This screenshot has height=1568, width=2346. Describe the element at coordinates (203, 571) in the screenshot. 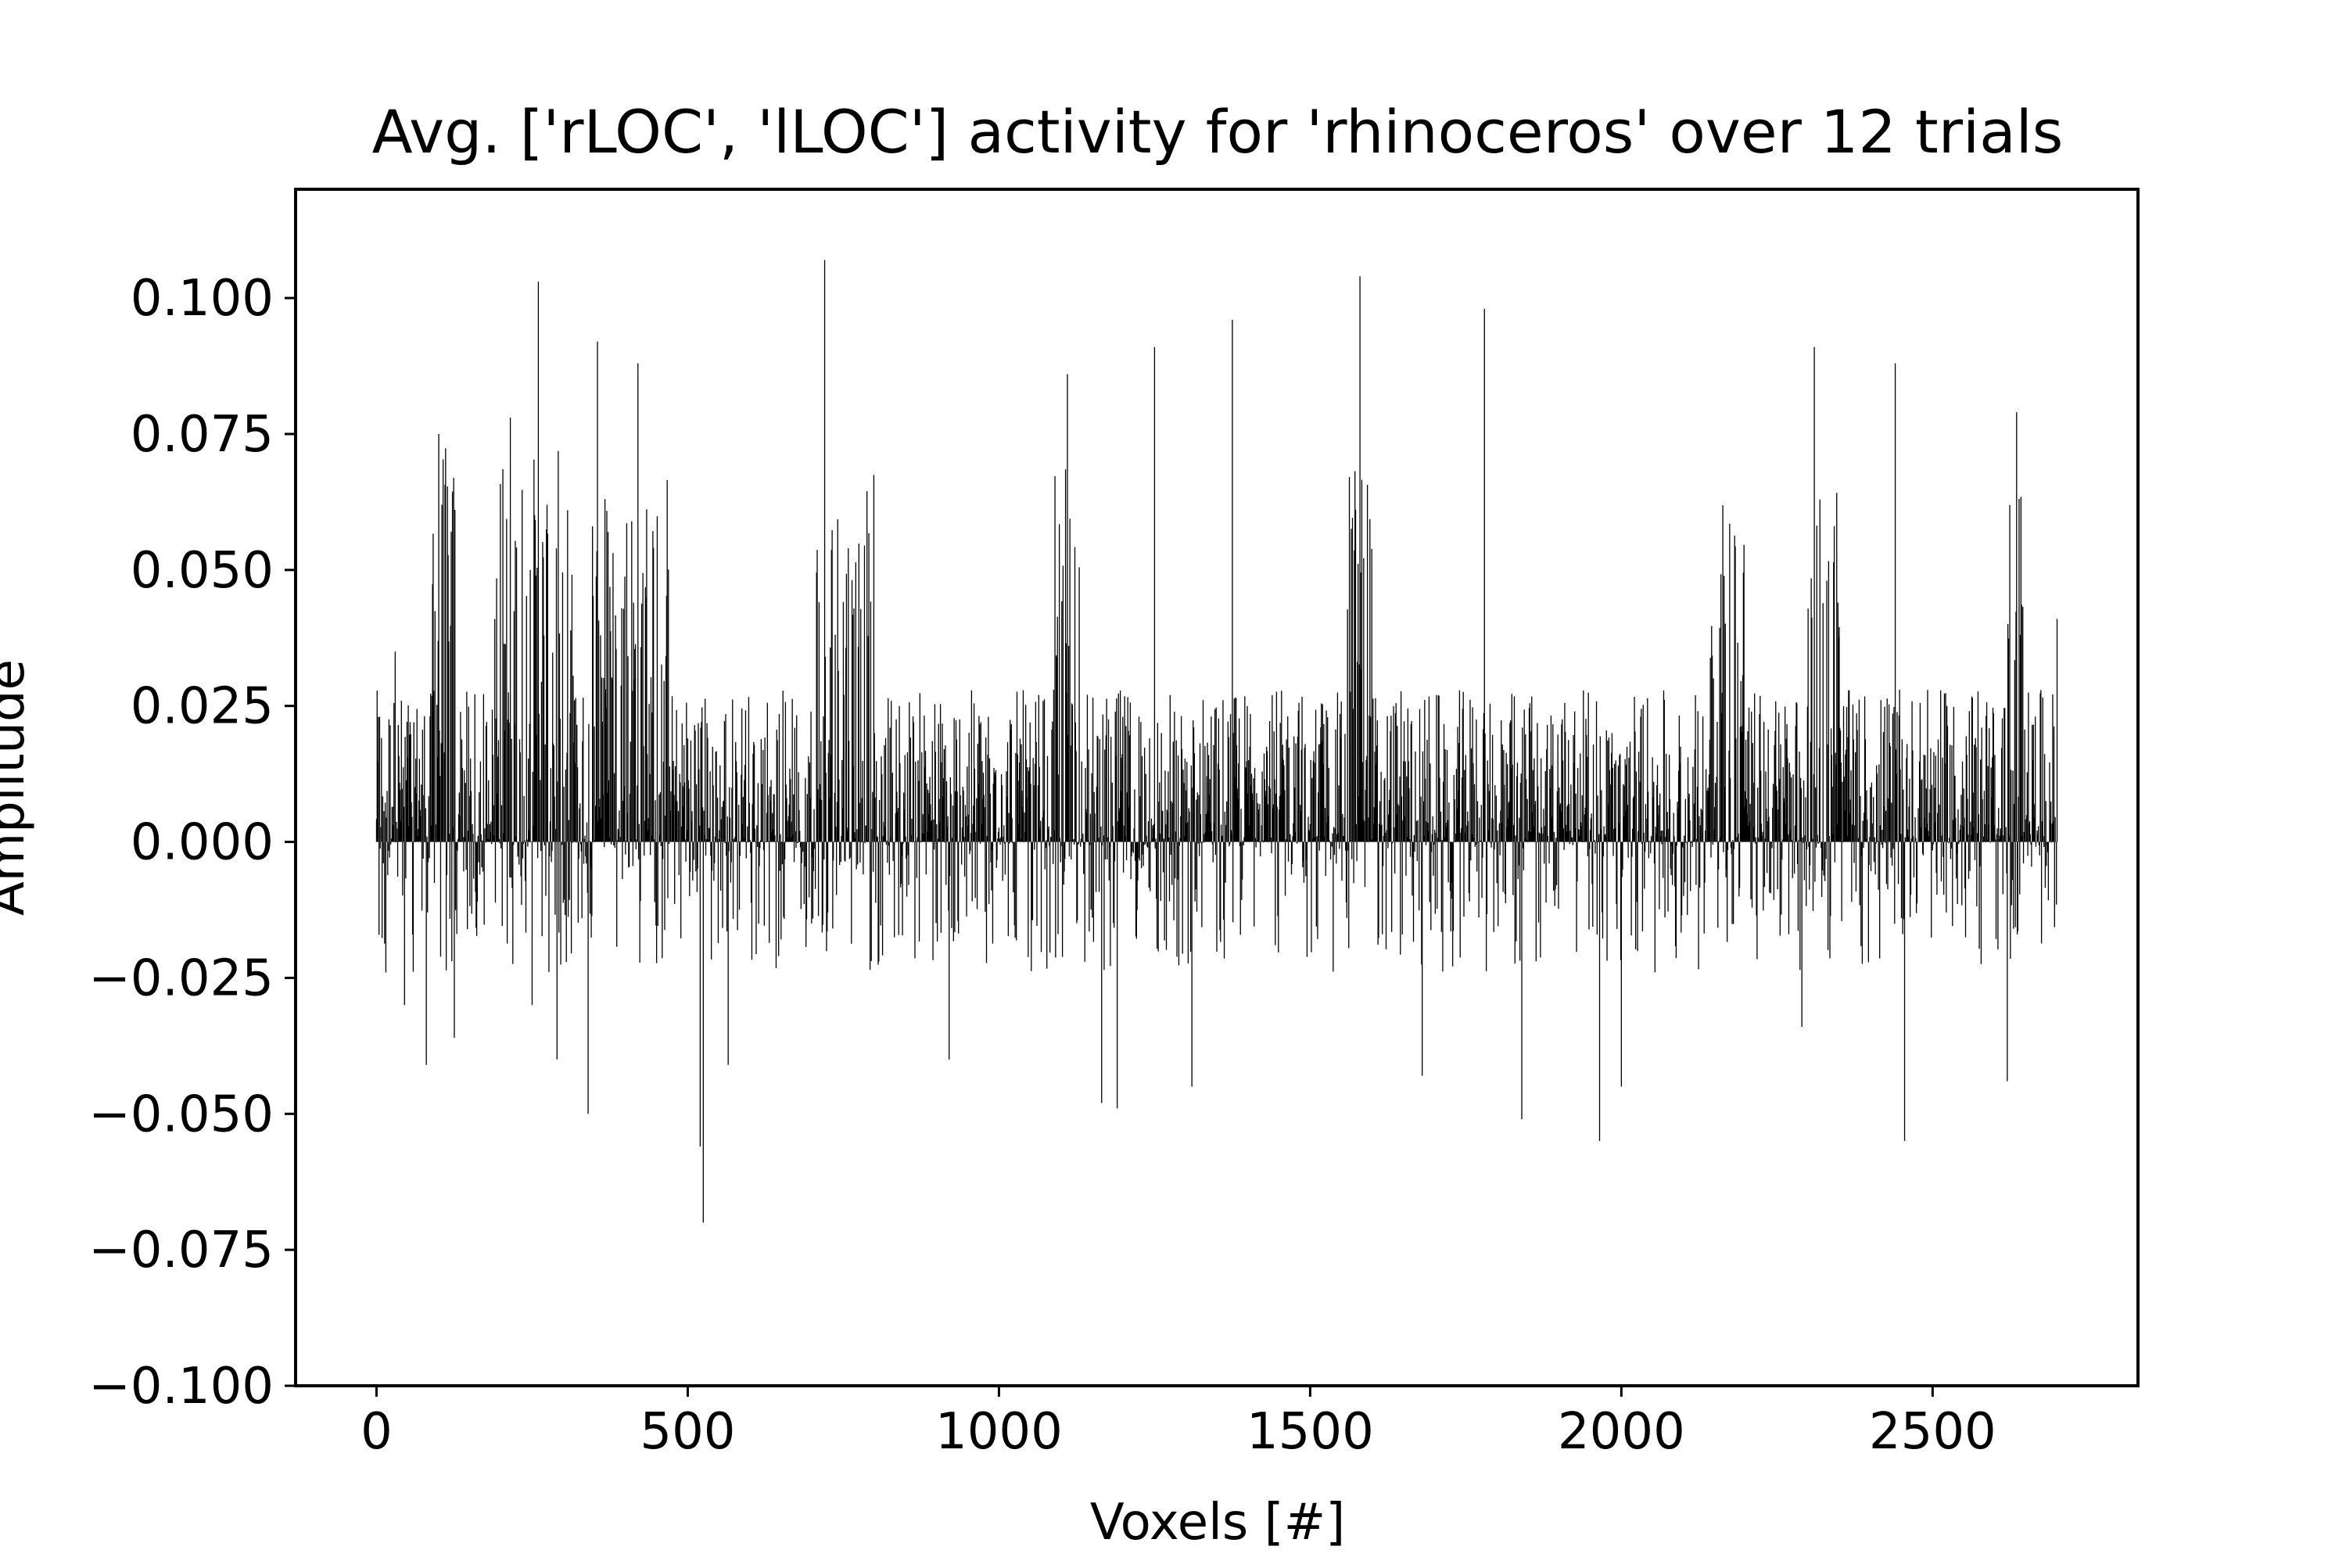

I see `y-tick-label: 0.050` at that location.